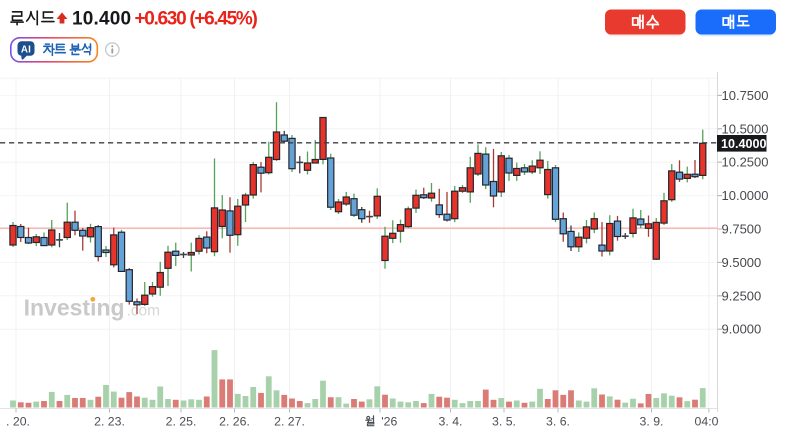  What do you see at coordinates (745, 128) in the screenshot?
I see `svg-text: 10.5000` at bounding box center [745, 128].